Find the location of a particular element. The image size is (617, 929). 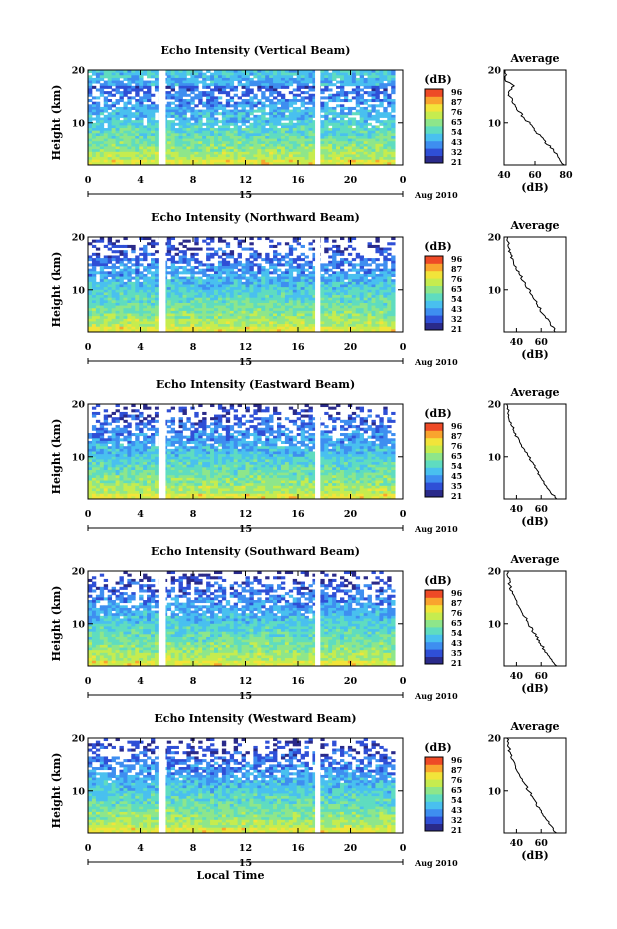

colorbar-swatch is located at coordinates (434, 130).